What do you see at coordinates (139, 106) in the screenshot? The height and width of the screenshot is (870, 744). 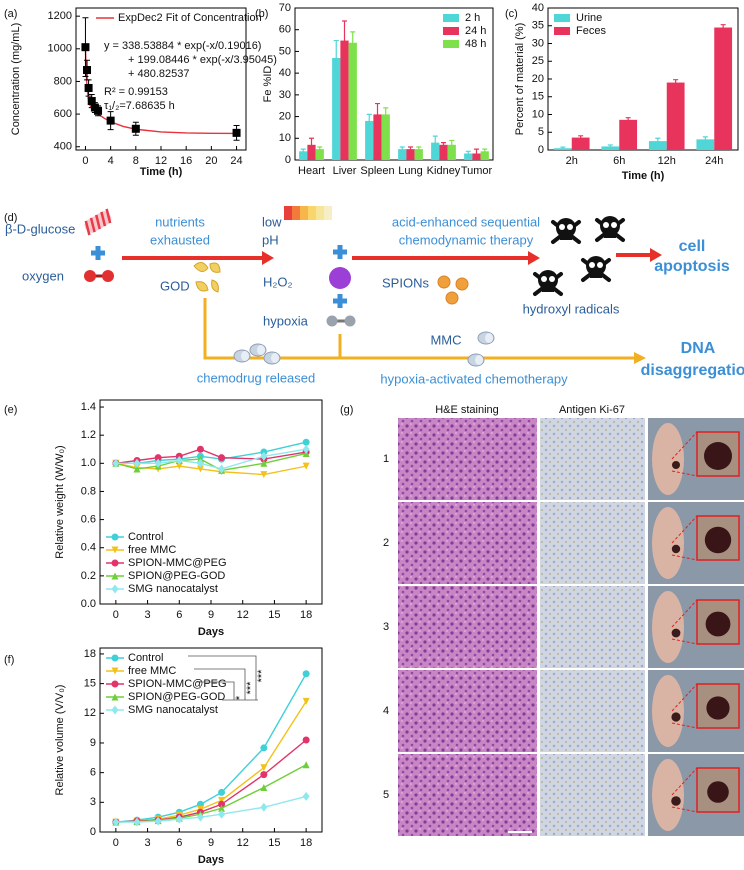 I see `annotation: τ₁/₂=7.68635 h` at bounding box center [139, 106].